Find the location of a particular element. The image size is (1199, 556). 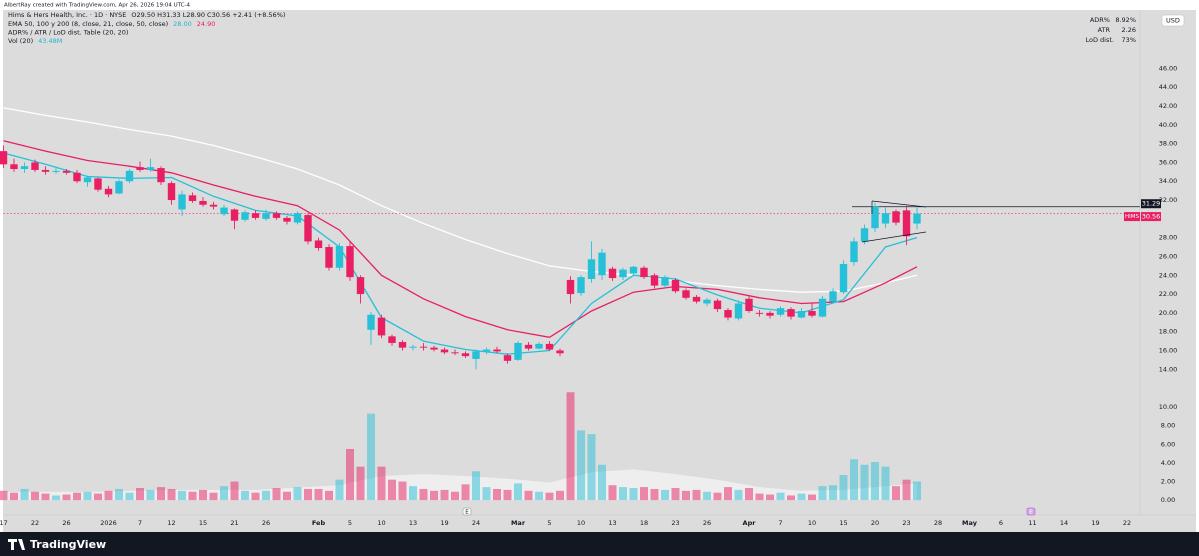

y-tick-label: 44.00 is located at coordinates (1168, 87).